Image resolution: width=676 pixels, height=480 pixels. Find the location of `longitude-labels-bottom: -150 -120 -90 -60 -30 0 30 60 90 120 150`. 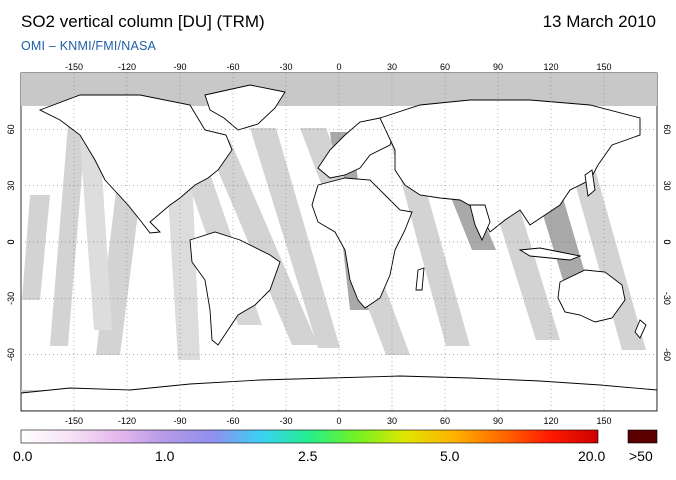

longitude-labels-bottom: -150 -120 -90 -60 -30 0 30 60 90 120 150 is located at coordinates (338, 421).